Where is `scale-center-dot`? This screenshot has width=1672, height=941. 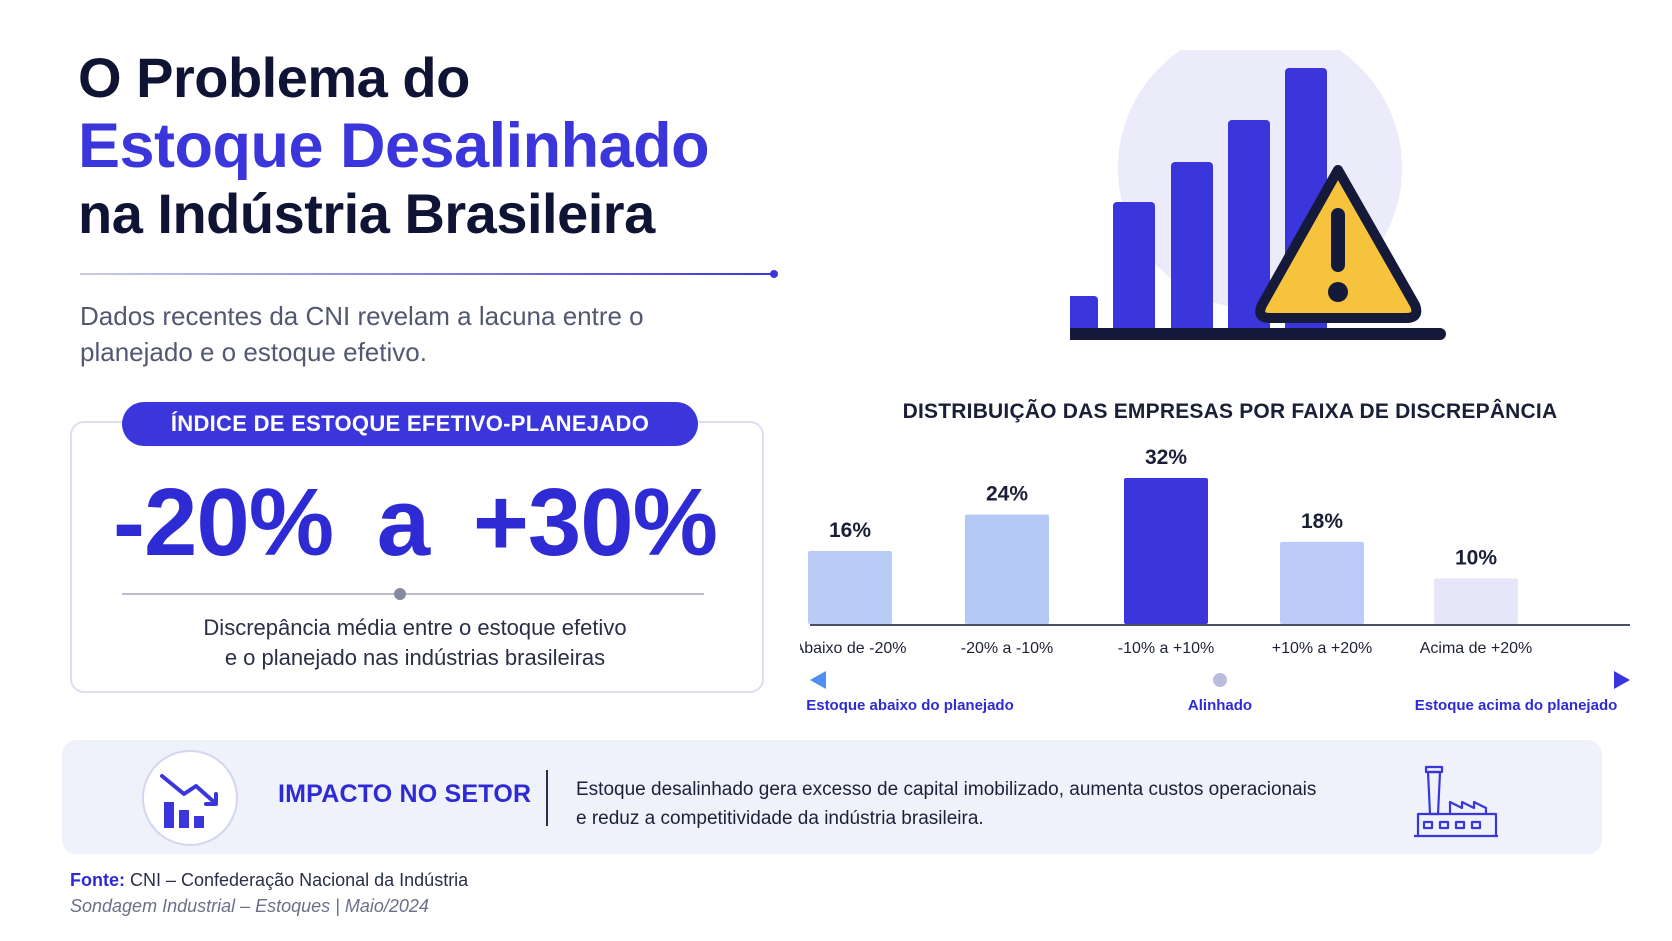 scale-center-dot is located at coordinates (1220, 680).